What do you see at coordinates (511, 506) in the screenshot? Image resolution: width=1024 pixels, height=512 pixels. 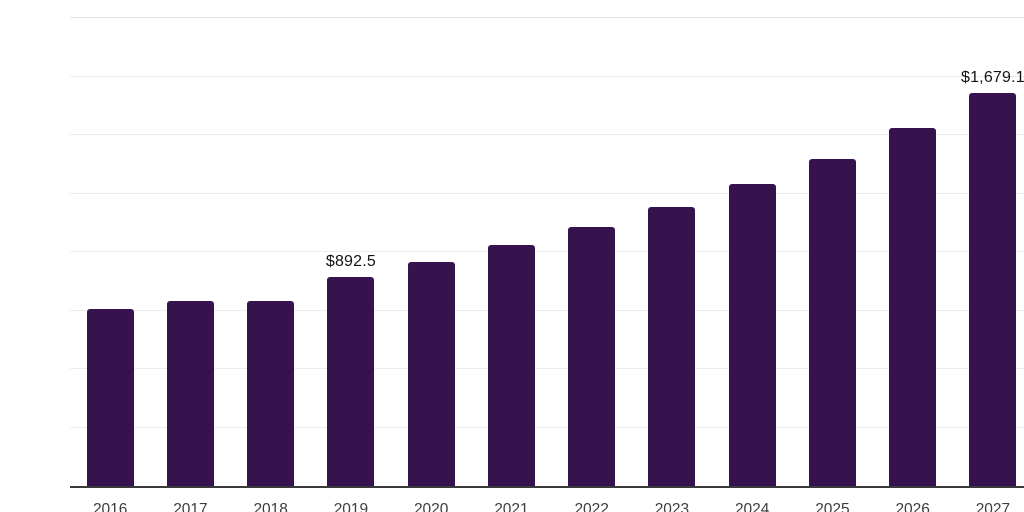 I see `x-tick-label-2021: 2021` at bounding box center [511, 506].